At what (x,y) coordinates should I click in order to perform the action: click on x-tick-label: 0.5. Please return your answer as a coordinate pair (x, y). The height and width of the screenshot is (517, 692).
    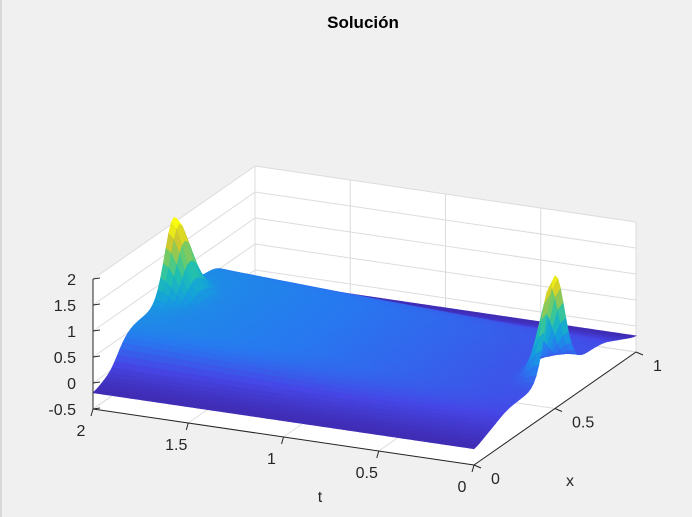
    Looking at the image, I should click on (583, 423).